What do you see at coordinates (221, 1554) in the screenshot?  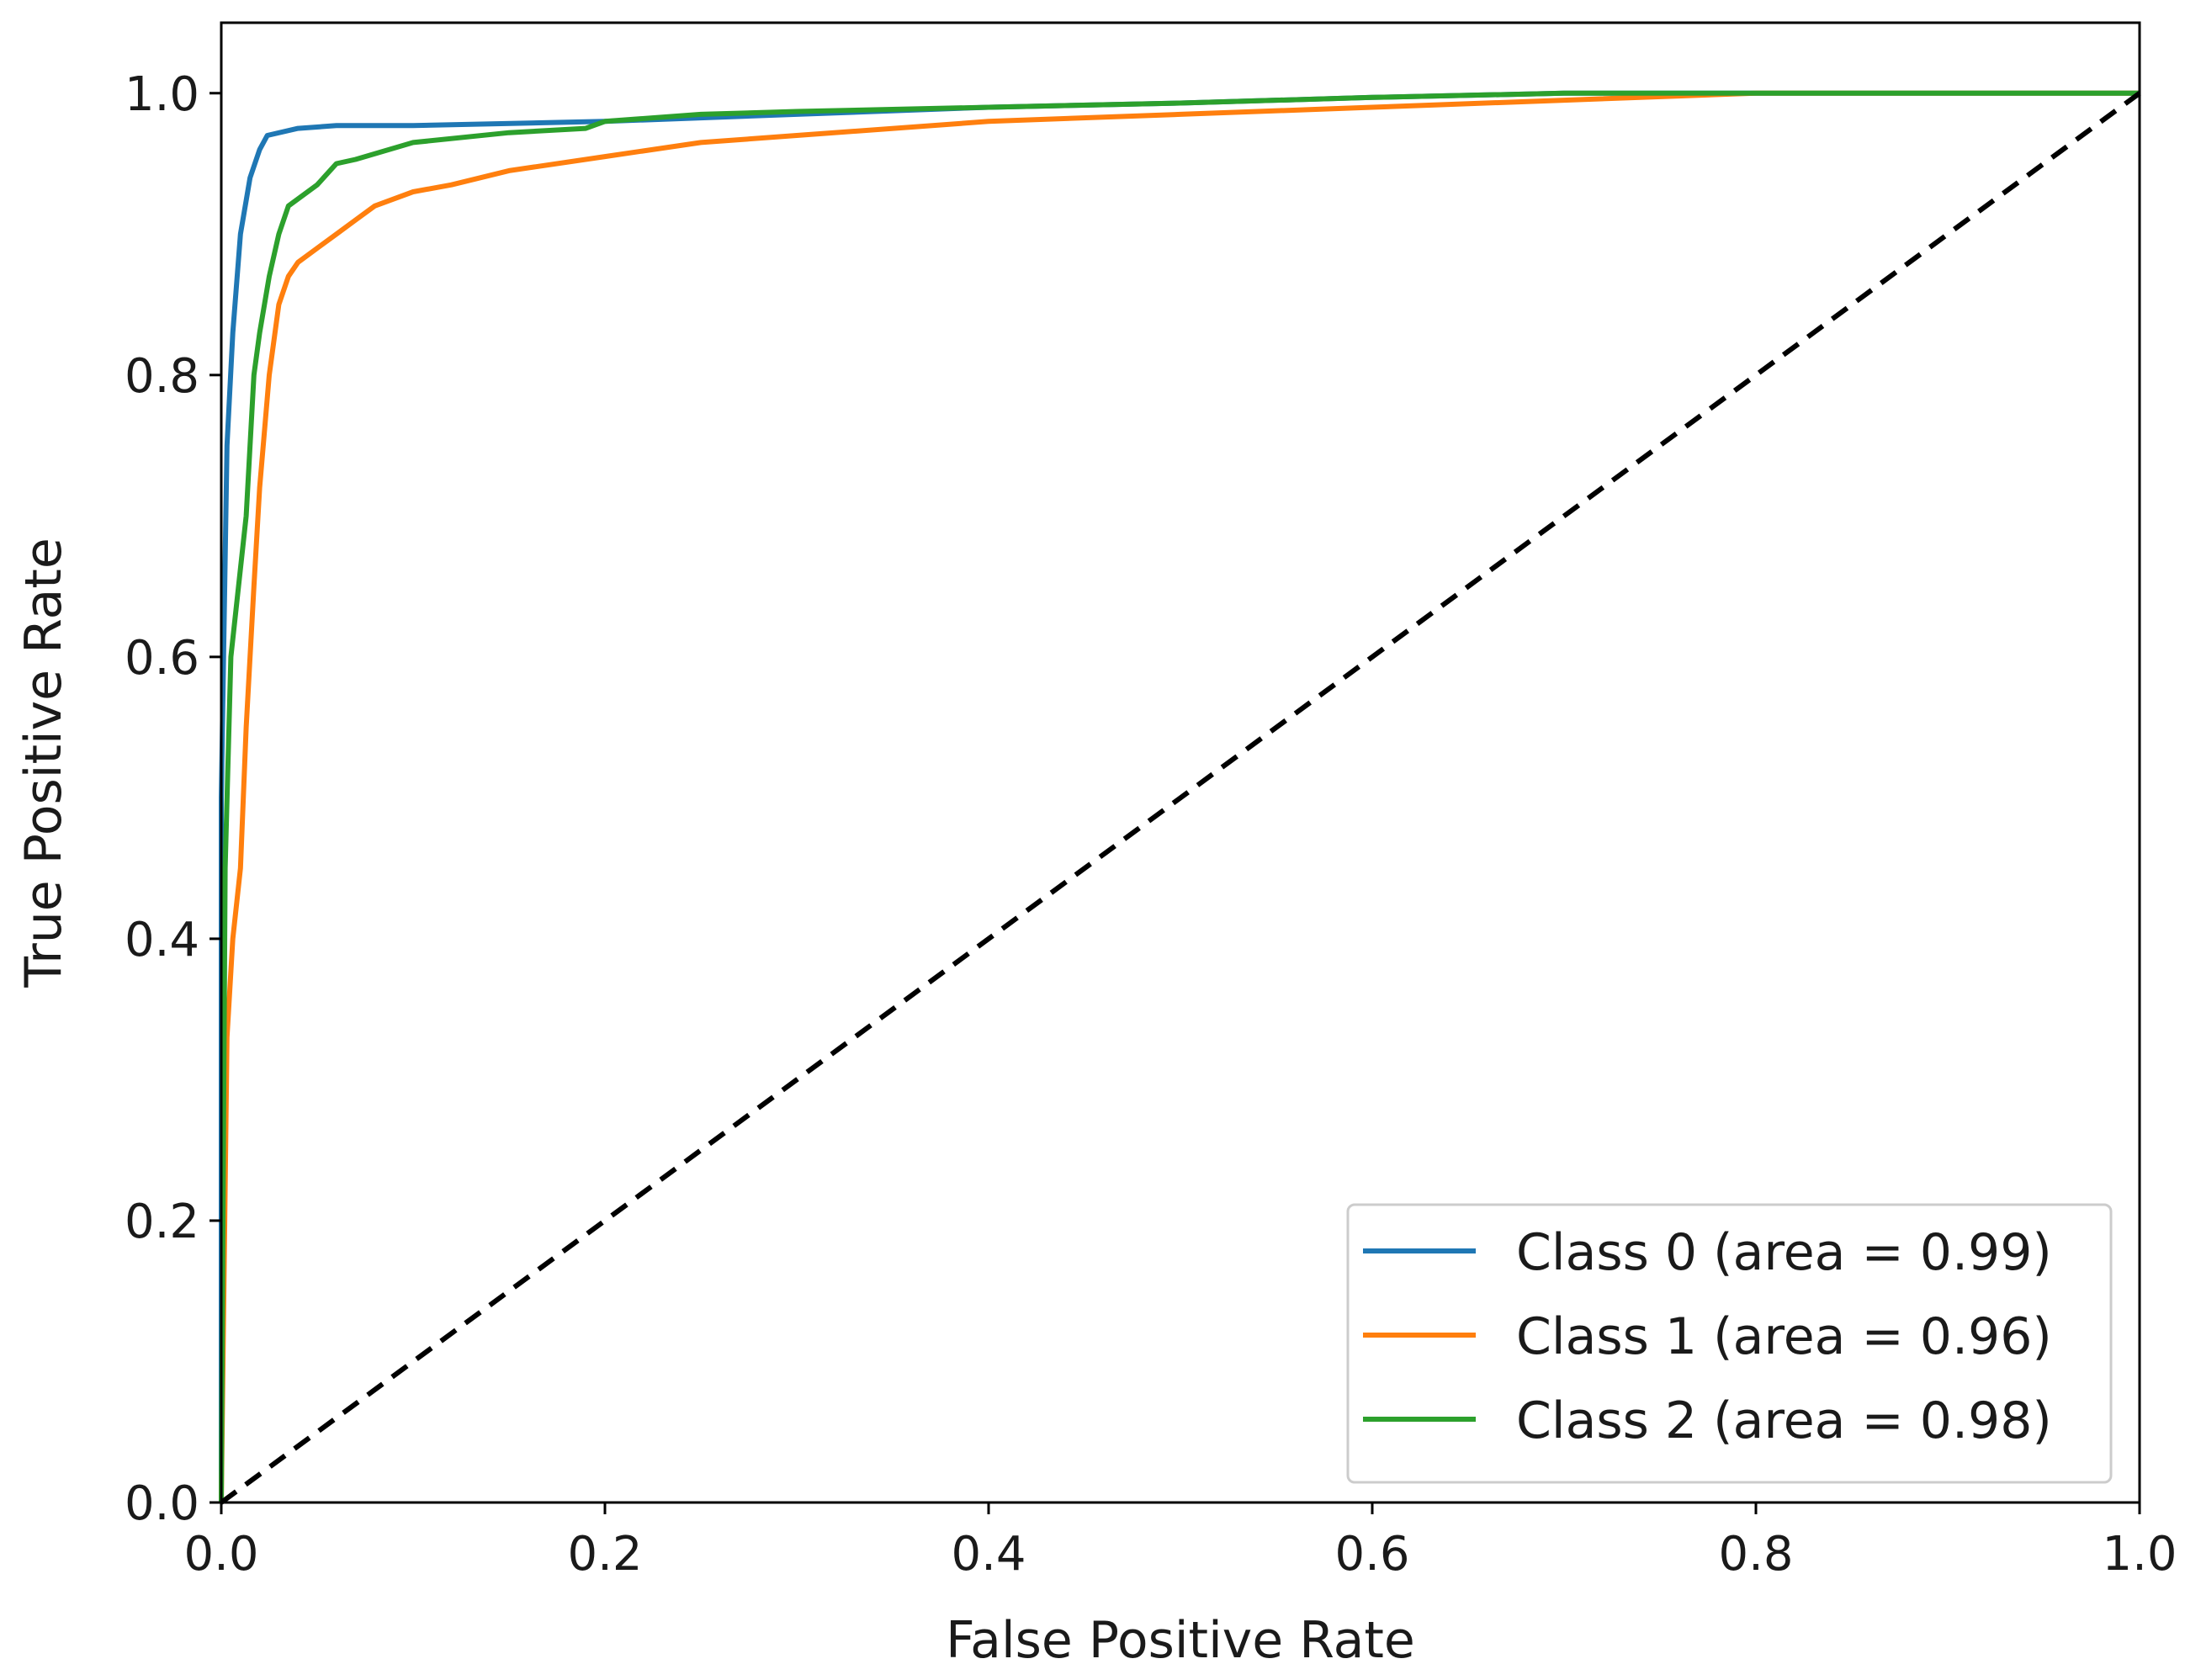 I see `x-tick-label: 0.0` at bounding box center [221, 1554].